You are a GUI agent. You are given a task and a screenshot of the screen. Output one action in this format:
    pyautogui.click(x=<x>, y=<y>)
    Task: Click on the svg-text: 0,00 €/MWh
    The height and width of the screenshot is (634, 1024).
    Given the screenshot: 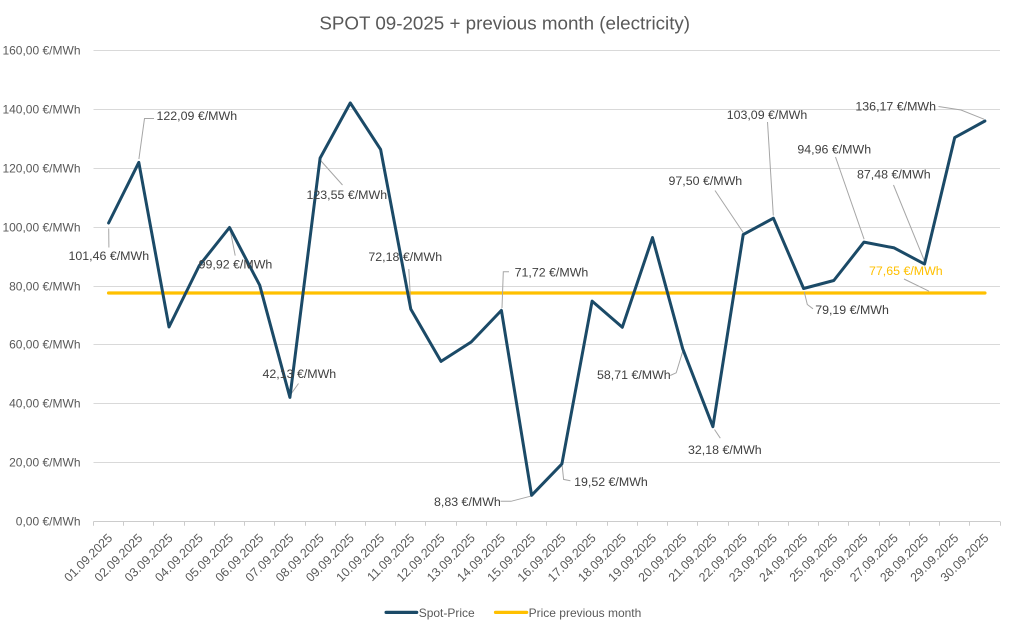 What is the action you would take?
    pyautogui.click(x=48, y=522)
    